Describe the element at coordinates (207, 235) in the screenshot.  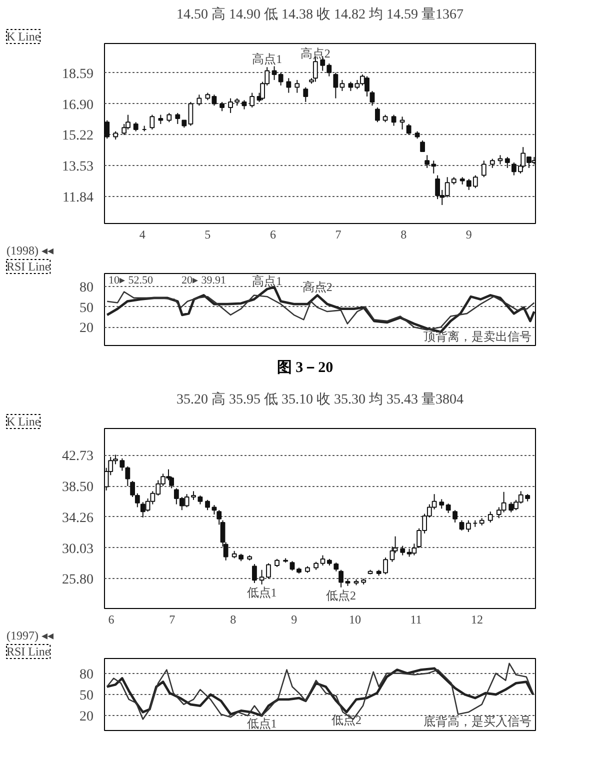
I see `x-tick-label: 5` at that location.